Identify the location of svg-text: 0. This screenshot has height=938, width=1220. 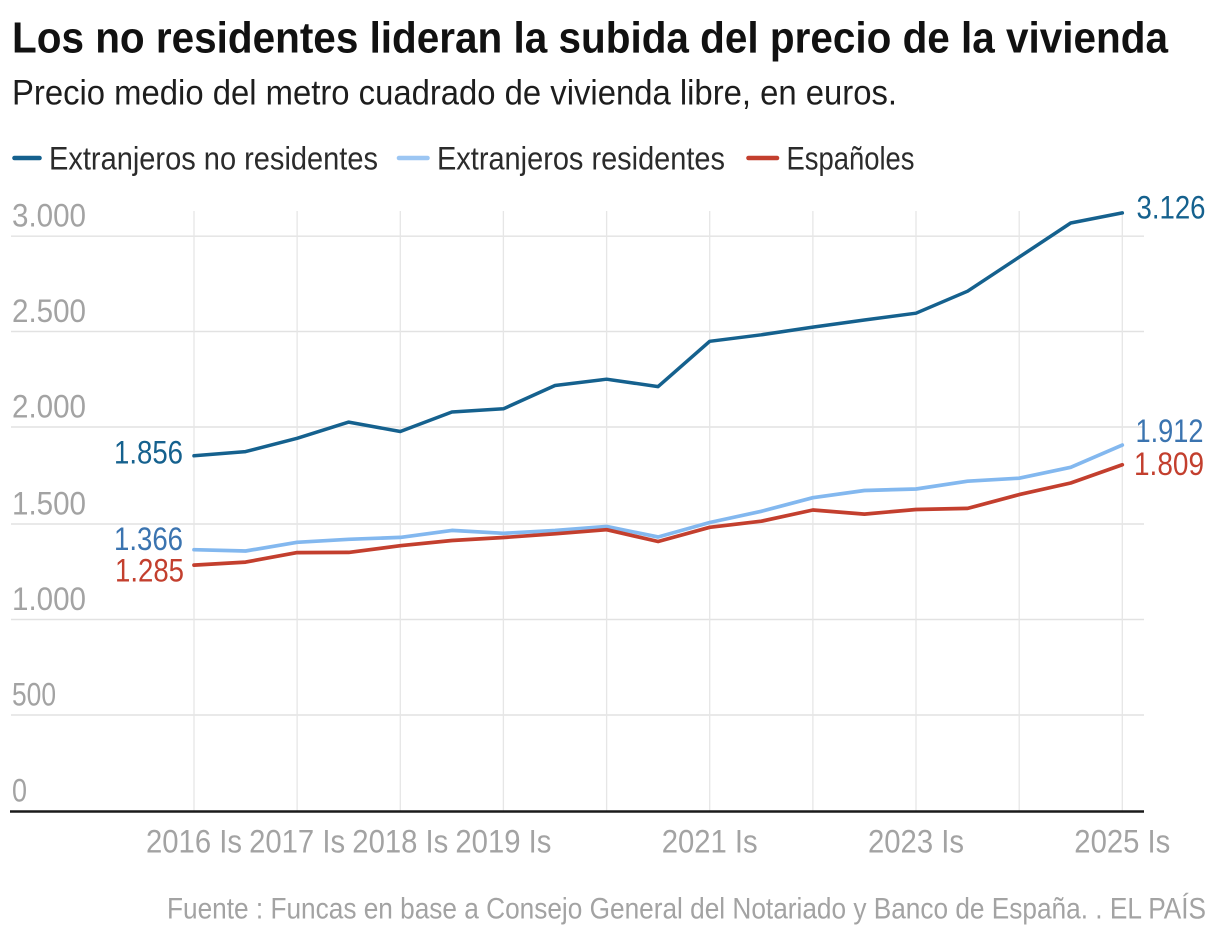
(19, 791).